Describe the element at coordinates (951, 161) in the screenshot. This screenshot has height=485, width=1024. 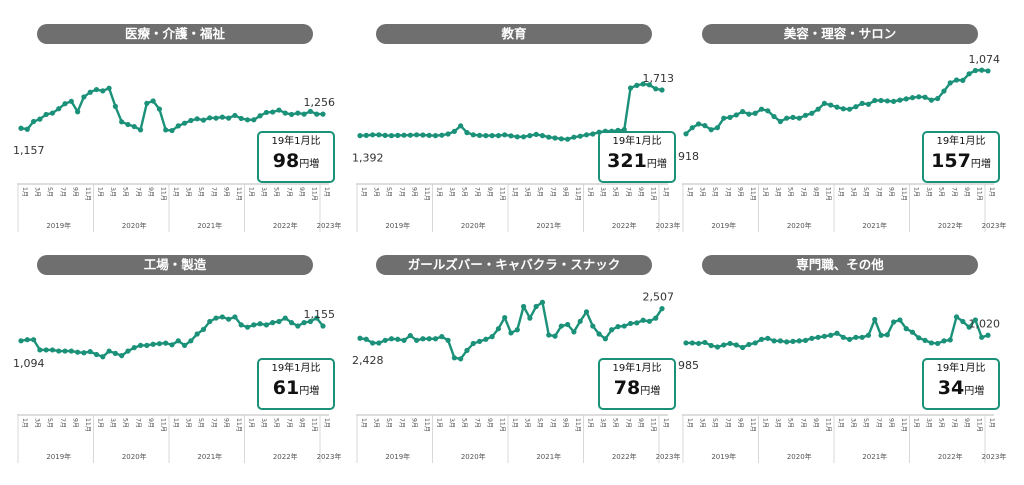
I see `box-value: 157` at that location.